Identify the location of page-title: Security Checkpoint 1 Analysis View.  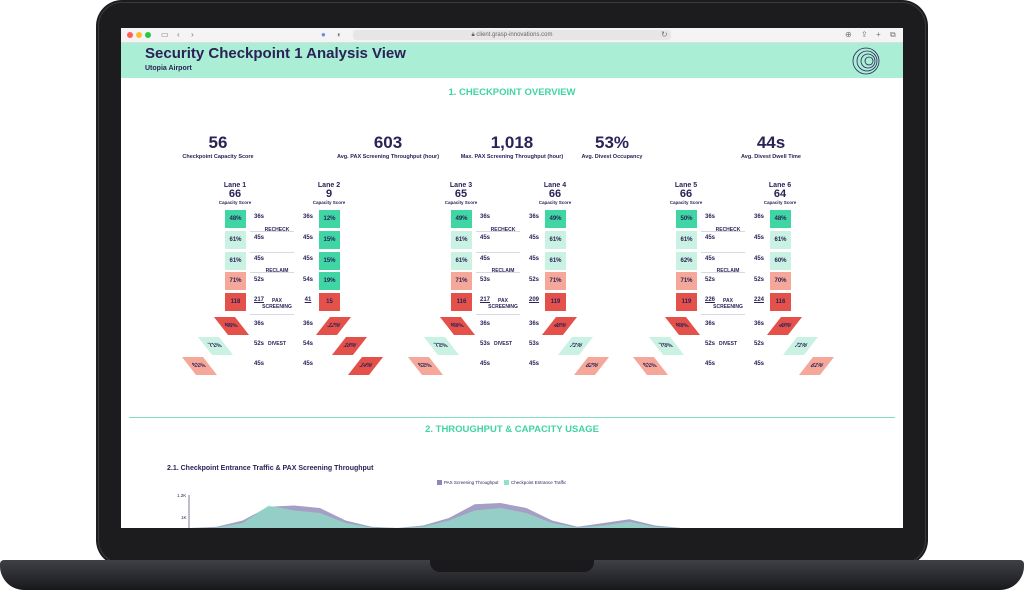
(275, 53).